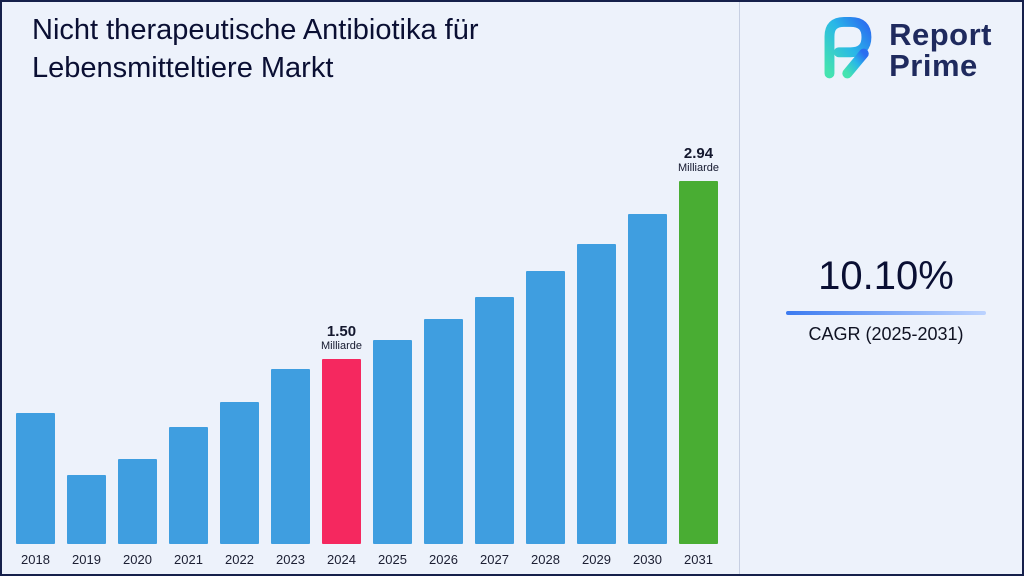  I want to click on x-axis-label-2031: 2031, so click(698, 559).